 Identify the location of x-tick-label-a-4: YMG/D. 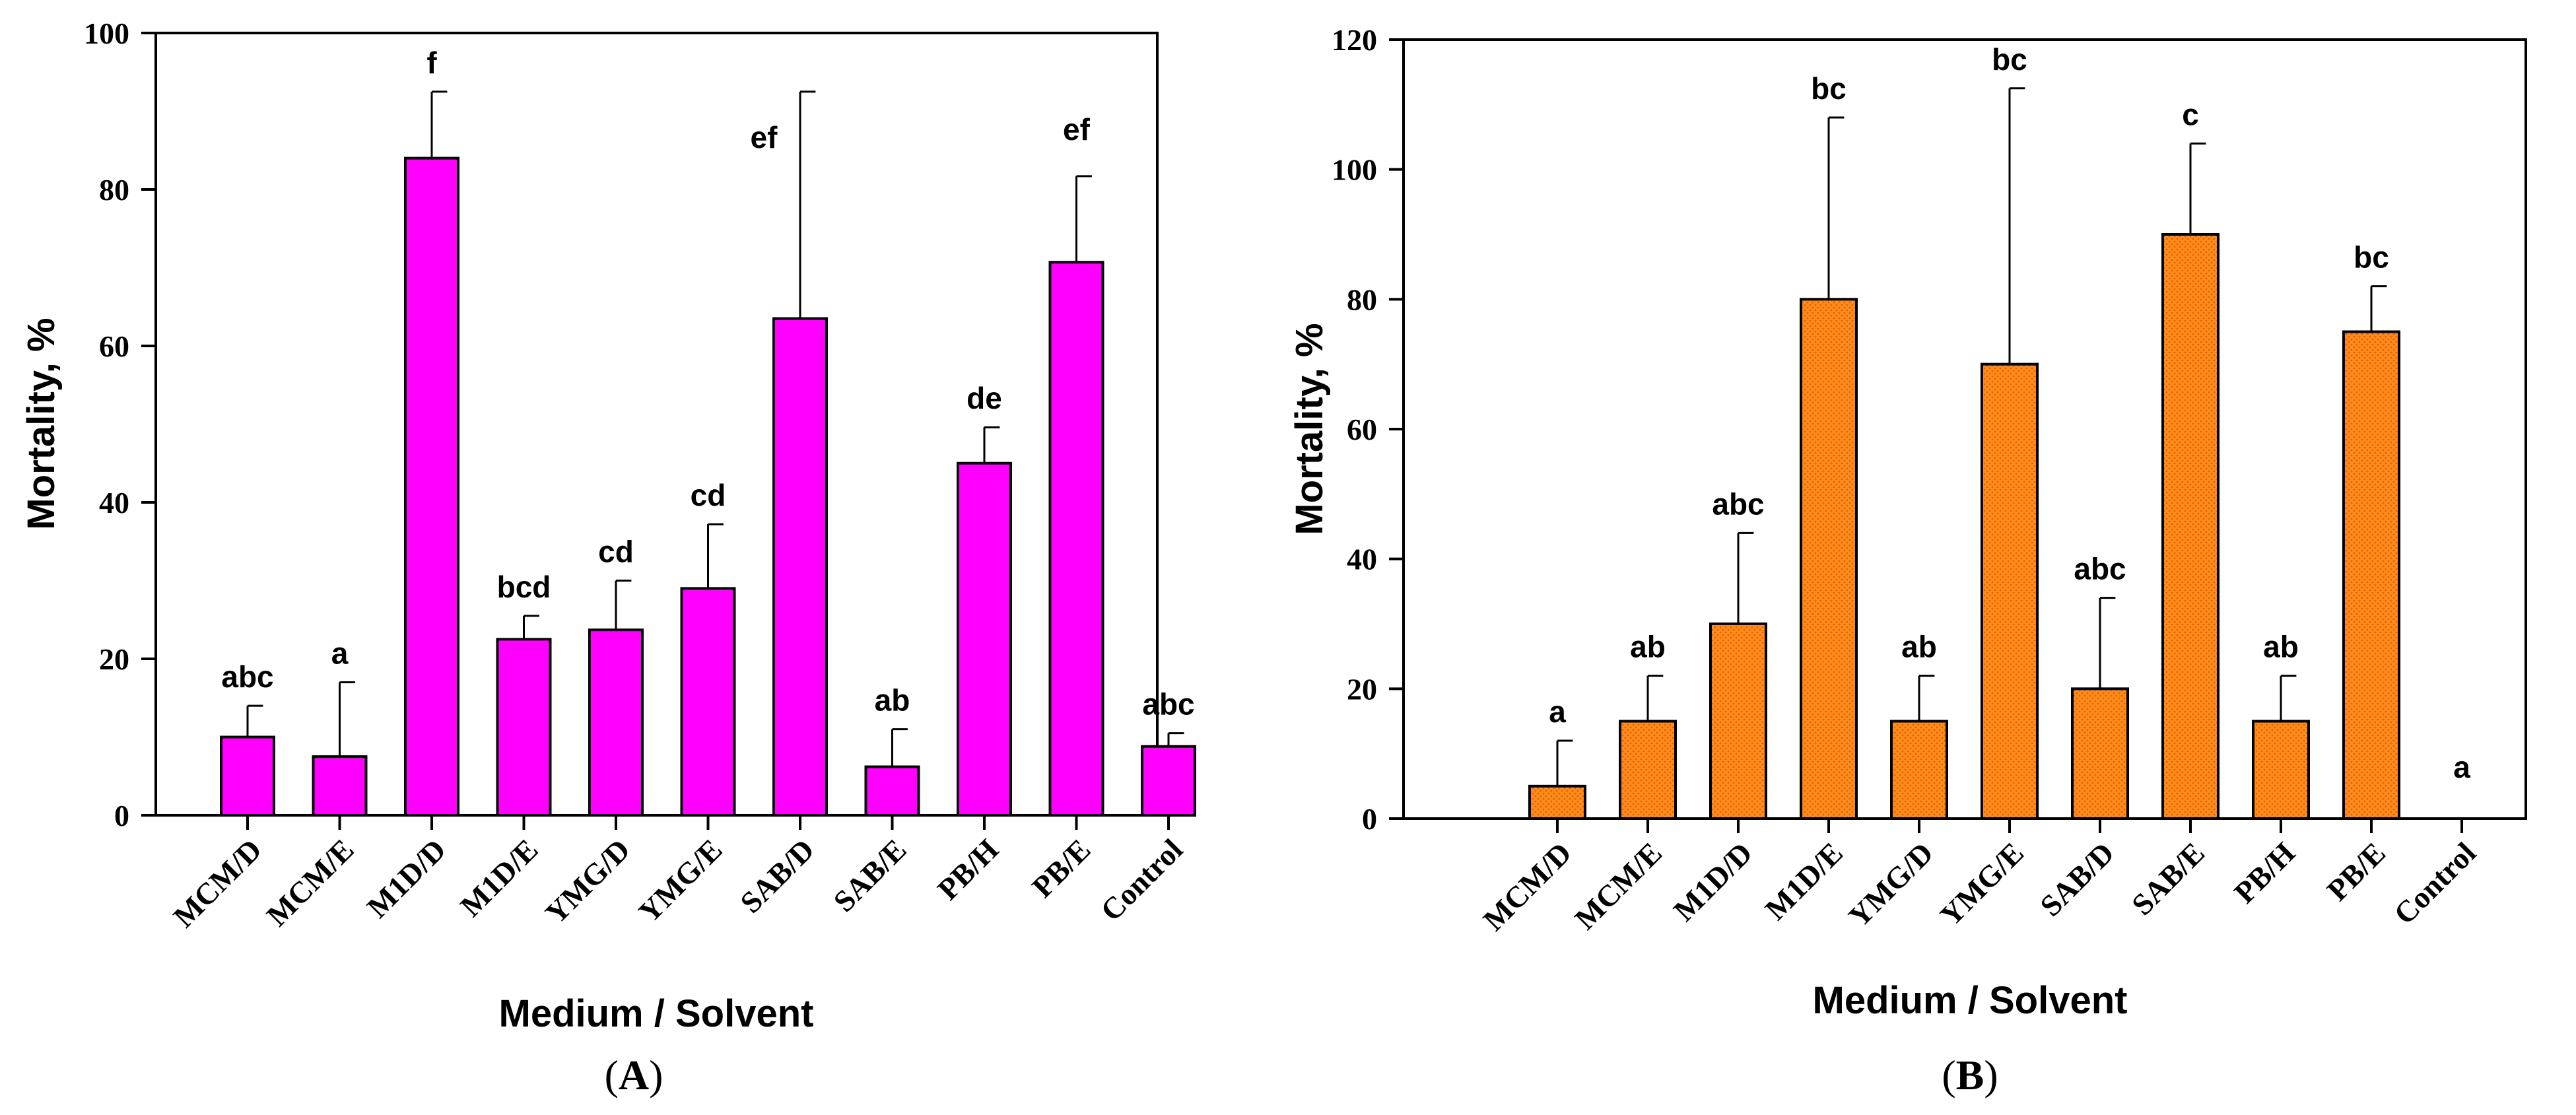
(587, 881).